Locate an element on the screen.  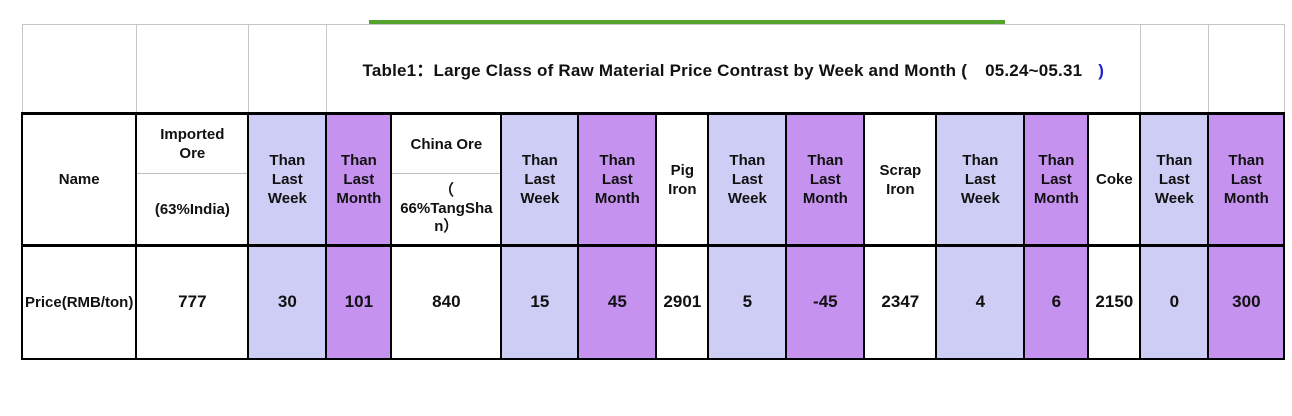
table-title-date-range: 05.24~05.31 is located at coordinates (1034, 70).